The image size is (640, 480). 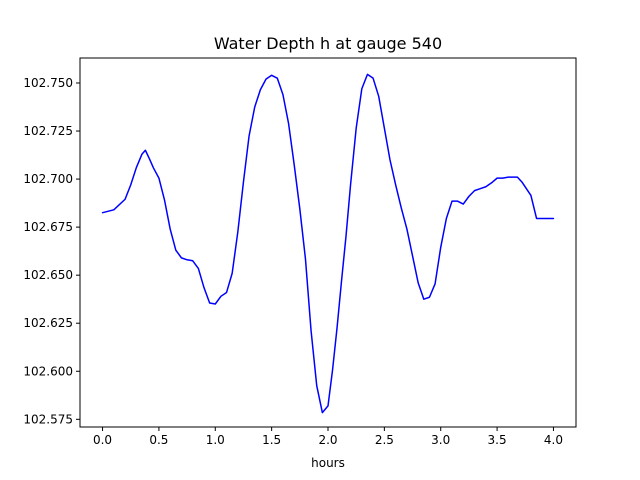 I want to click on x-tick-label: 0.0, so click(x=102, y=440).